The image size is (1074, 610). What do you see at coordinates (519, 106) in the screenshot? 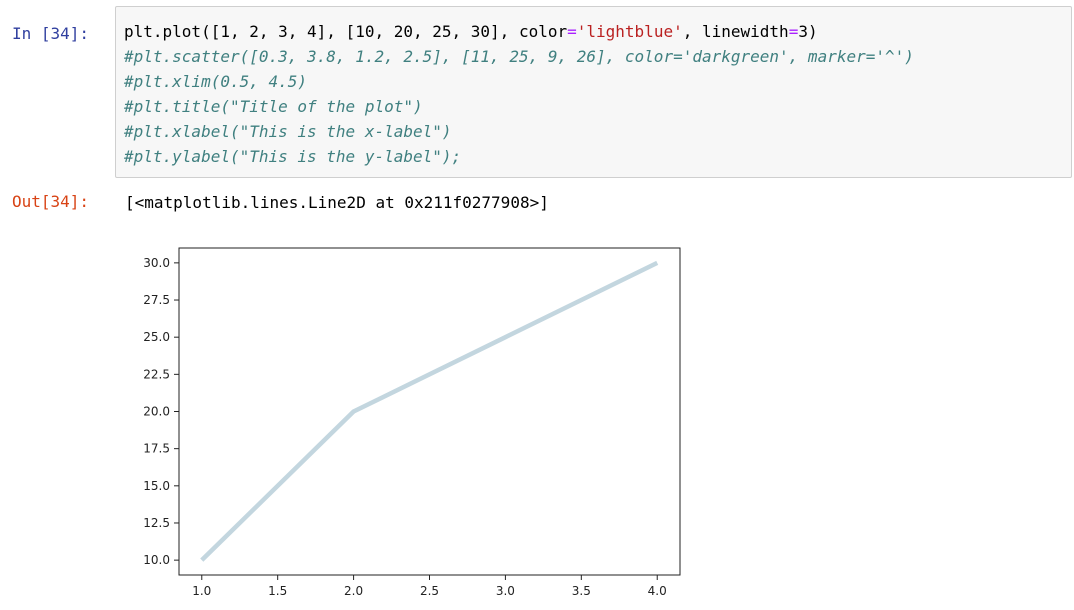
I see `code-line: #plt.title("Title of the plot")` at bounding box center [519, 106].